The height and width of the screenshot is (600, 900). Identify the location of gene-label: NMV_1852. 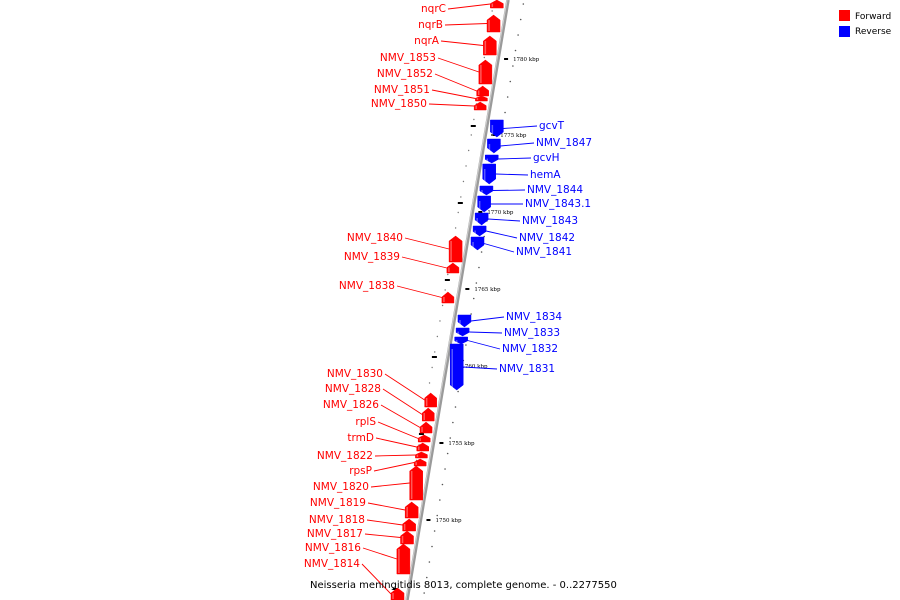
(405, 74).